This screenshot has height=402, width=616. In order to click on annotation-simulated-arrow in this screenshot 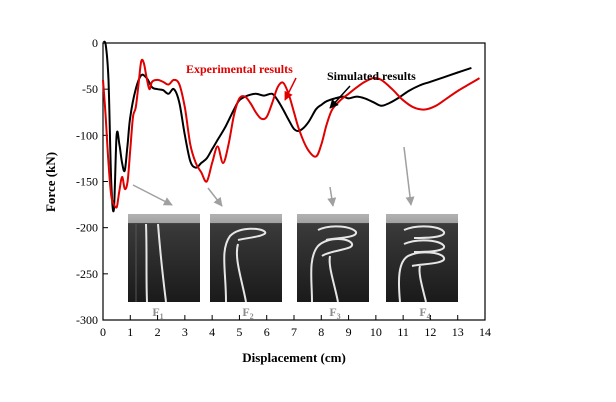, I will do `click(340, 97)`.